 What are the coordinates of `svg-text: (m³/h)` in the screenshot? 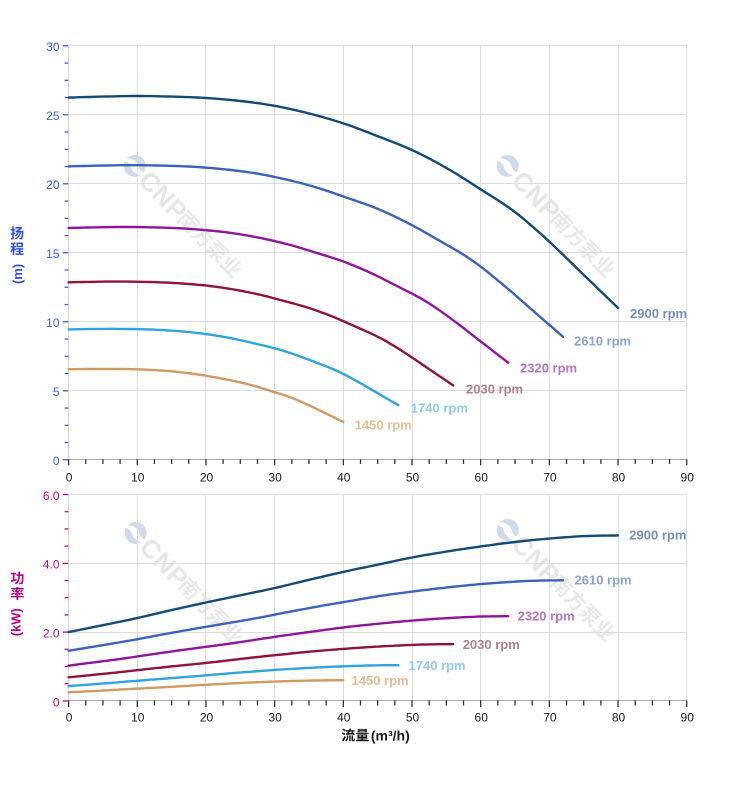 It's located at (390, 735).